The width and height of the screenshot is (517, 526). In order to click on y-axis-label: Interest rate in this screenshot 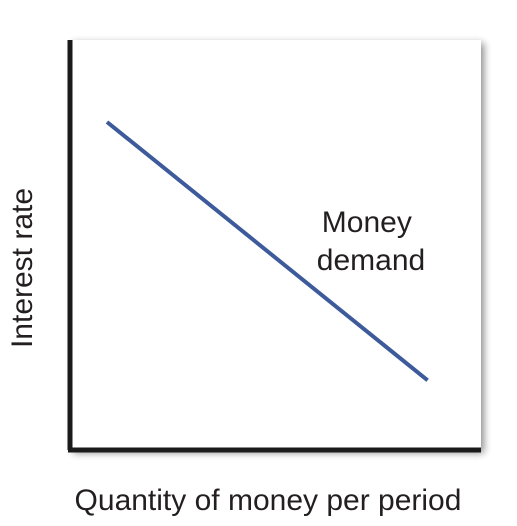, I will do `click(22, 268)`.